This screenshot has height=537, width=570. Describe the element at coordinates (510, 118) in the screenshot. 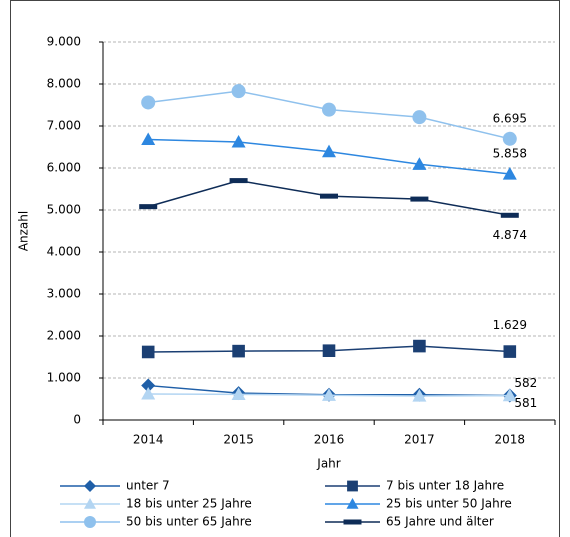

I see `data-label: 6.695` at that location.